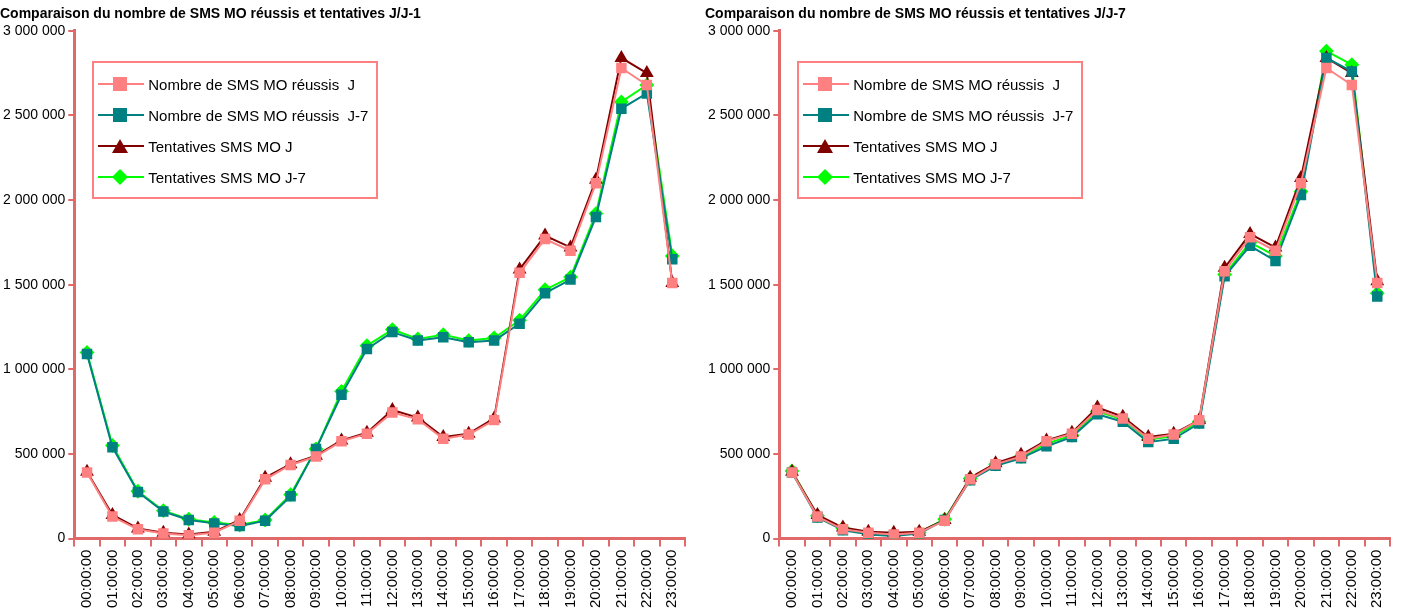 This screenshot has width=1411, height=611. Describe the element at coordinates (916, 13) in the screenshot. I see `chart-title: Comparaison du nombre de SMS MO réussis et tentatives J/J-7` at that location.